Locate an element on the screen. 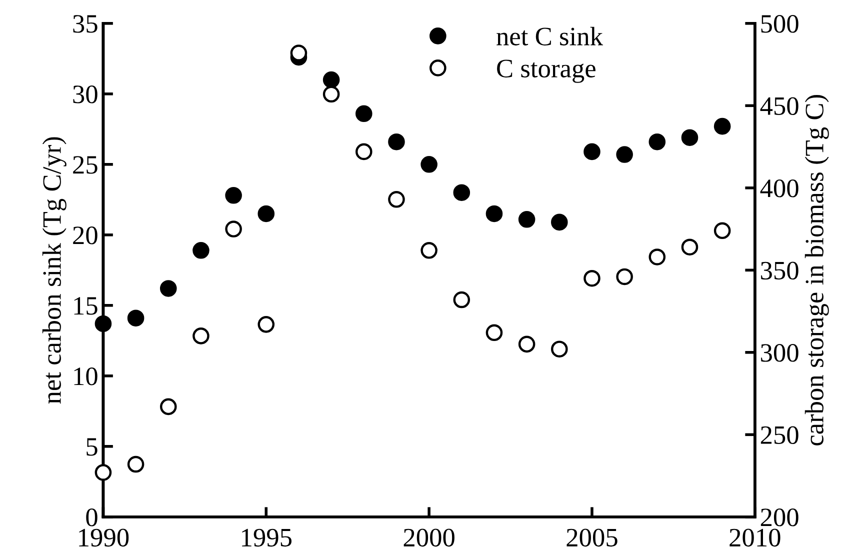  x-tick-label: 1990 is located at coordinates (104, 537).